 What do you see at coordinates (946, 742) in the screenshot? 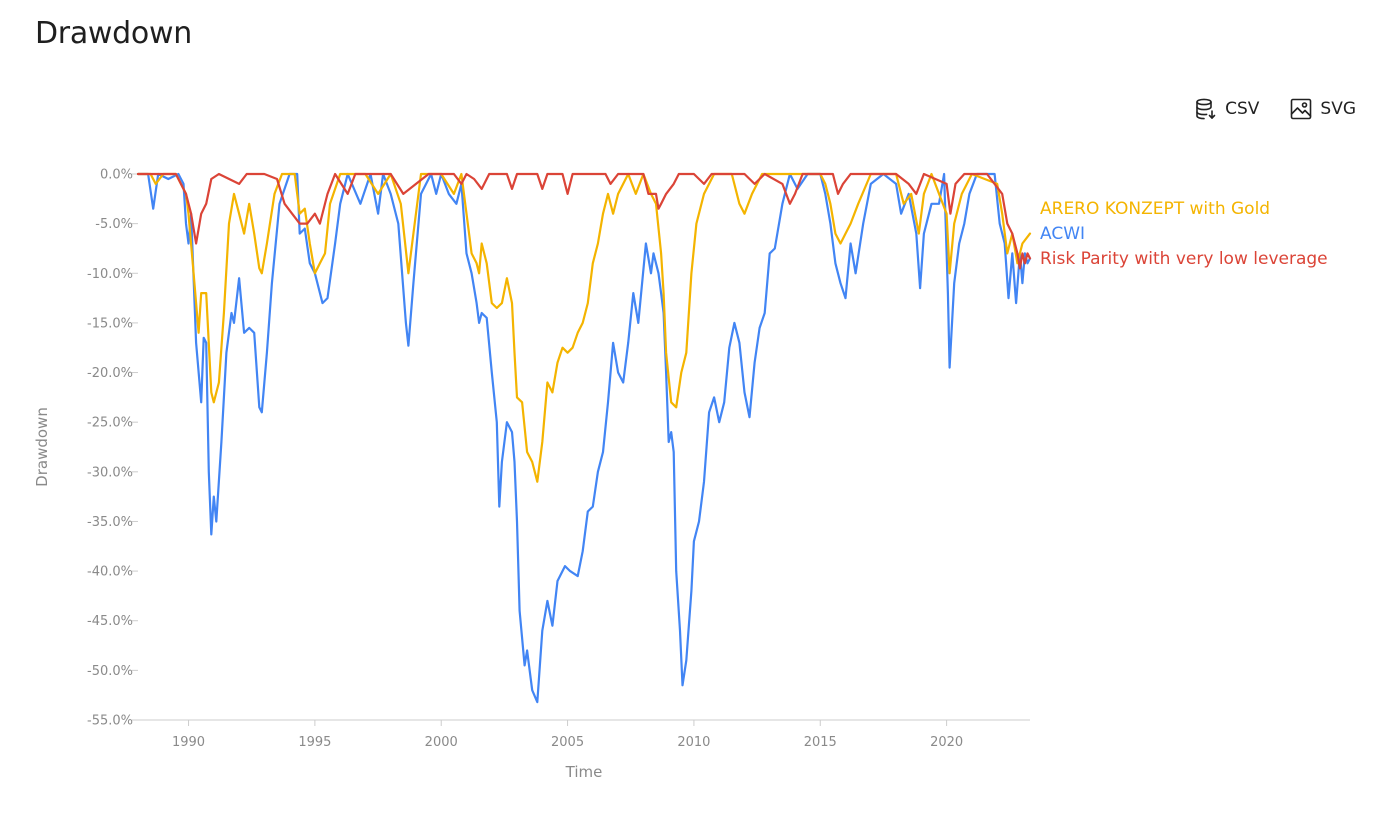
I see `x-tick-label: 2020` at bounding box center [946, 742].